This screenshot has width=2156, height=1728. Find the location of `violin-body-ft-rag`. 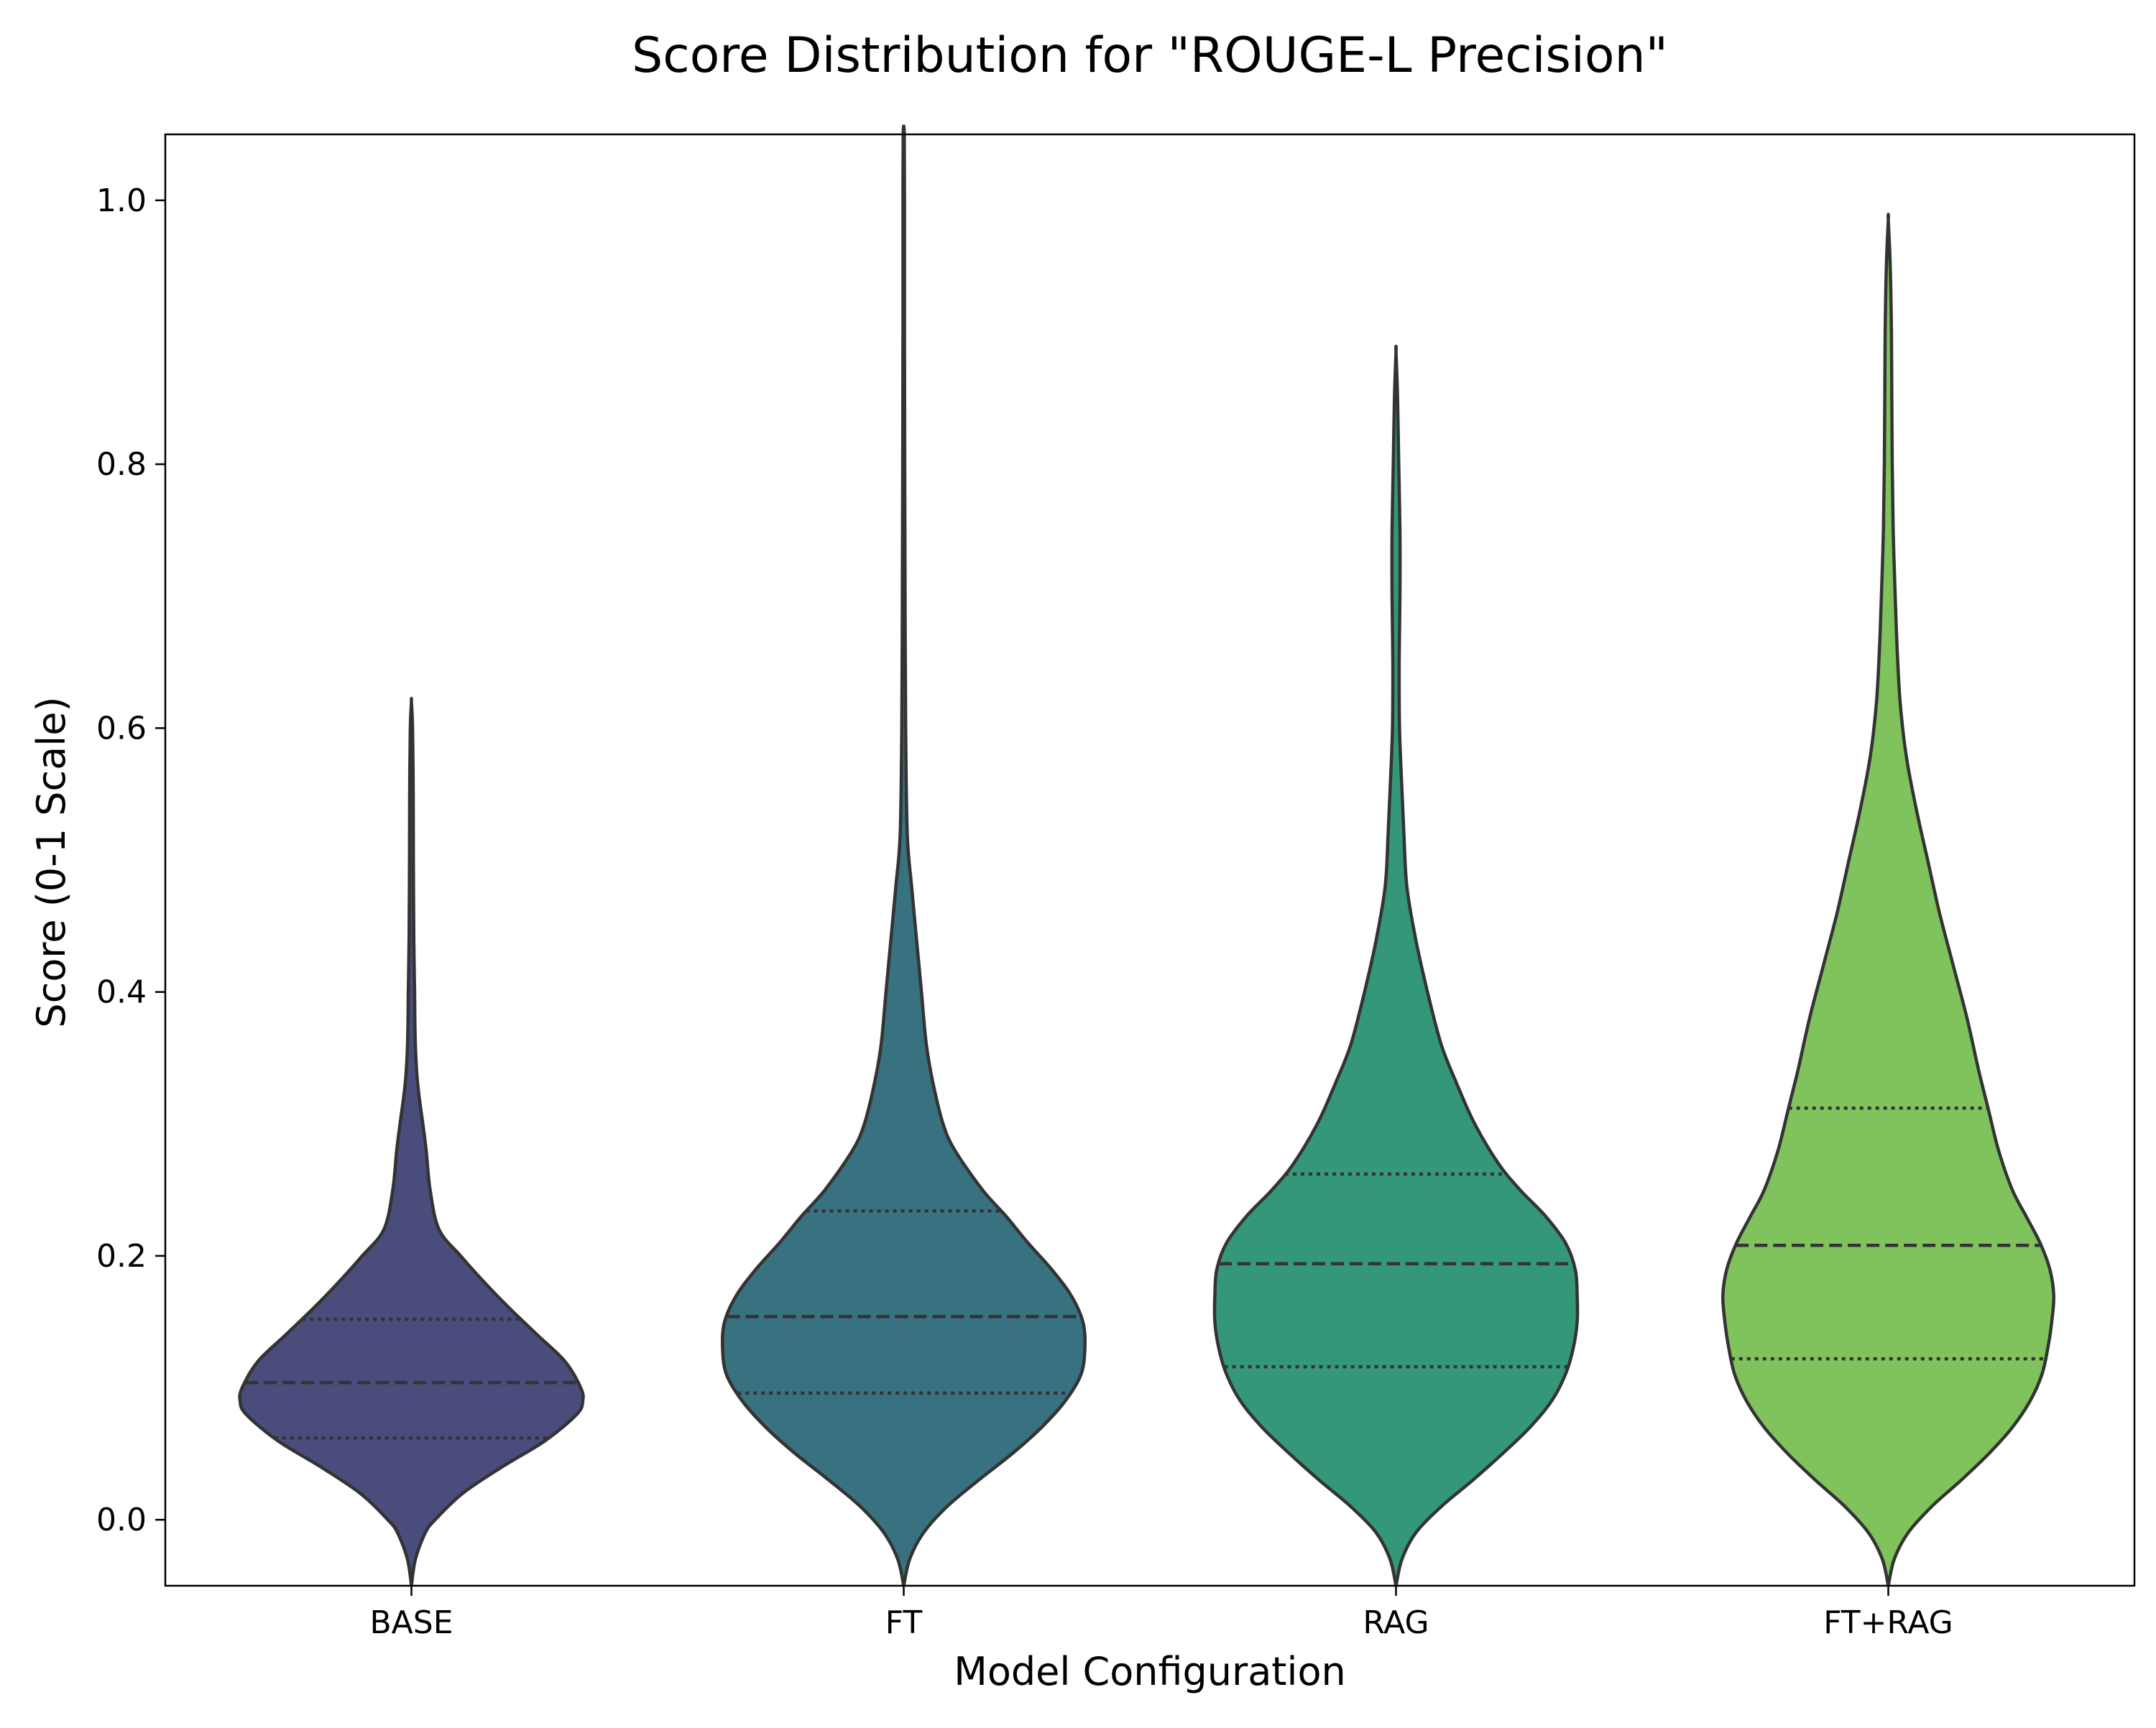

violin-body-ft-rag is located at coordinates (1888, 900).